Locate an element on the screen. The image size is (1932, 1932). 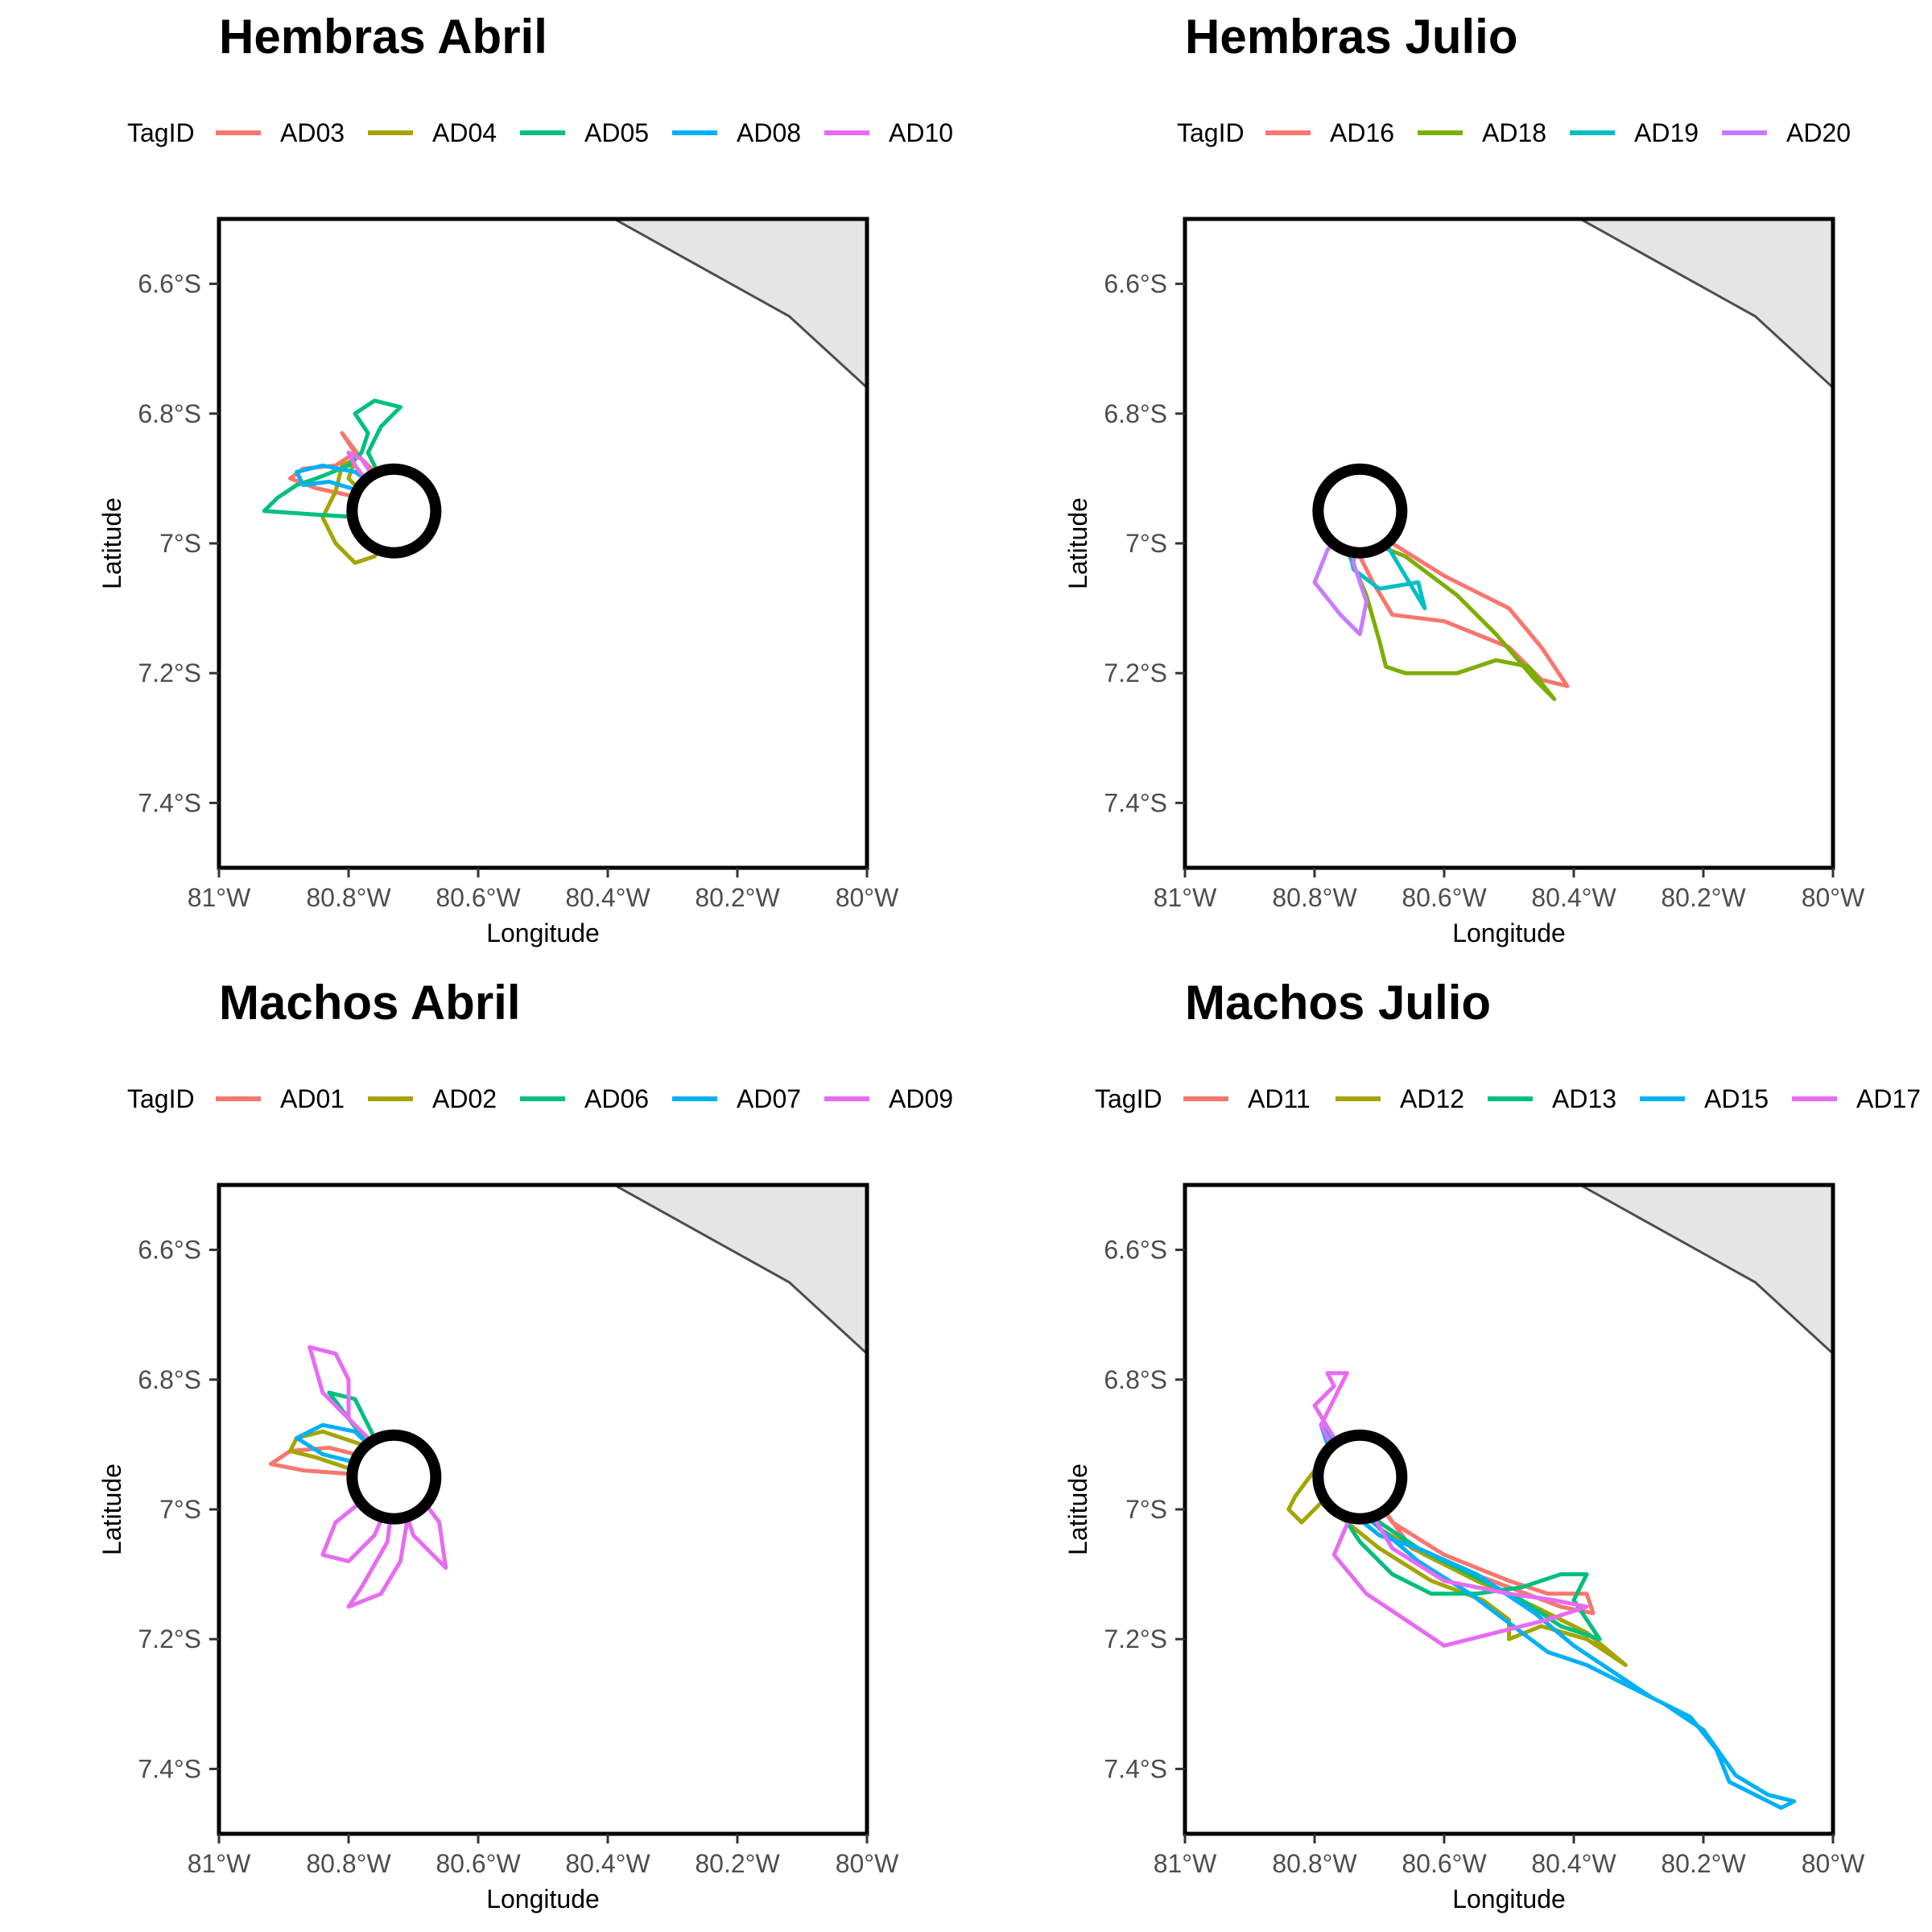
track-ad15 is located at coordinates (1558, 1616).